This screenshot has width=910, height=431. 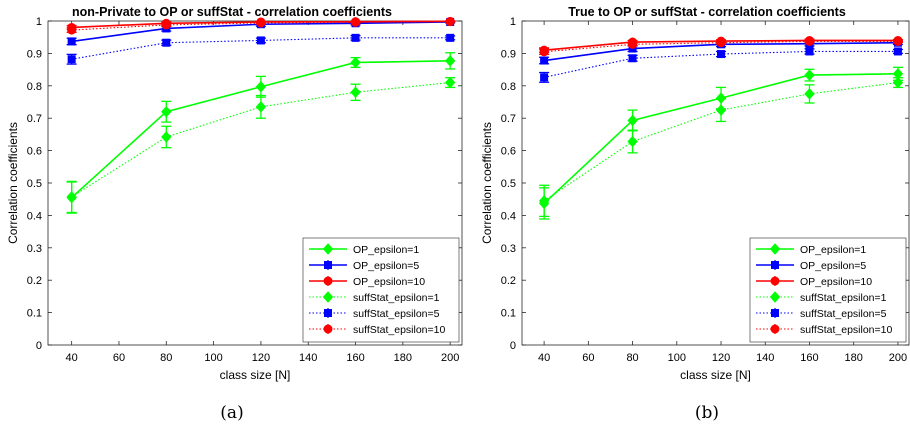 I want to click on x-tick-label: 200, so click(x=898, y=358).